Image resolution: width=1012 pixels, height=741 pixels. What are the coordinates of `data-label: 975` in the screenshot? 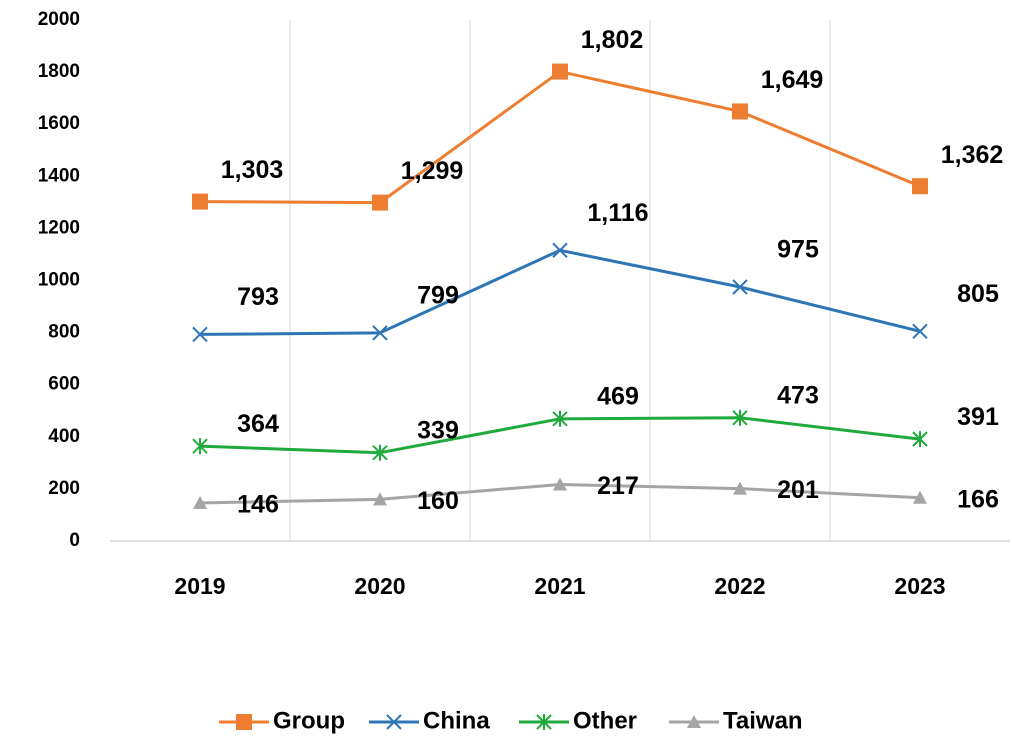 It's located at (798, 250).